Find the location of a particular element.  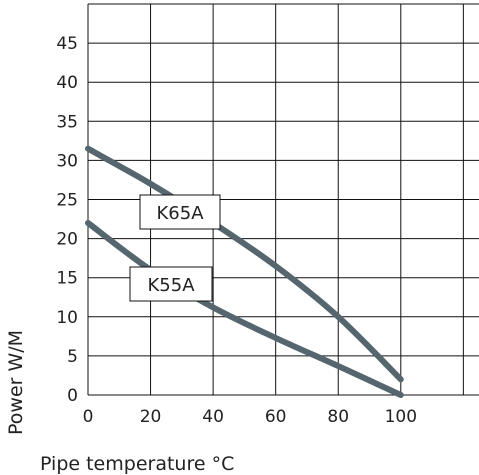

x-tick-label: 0 is located at coordinates (88, 417).